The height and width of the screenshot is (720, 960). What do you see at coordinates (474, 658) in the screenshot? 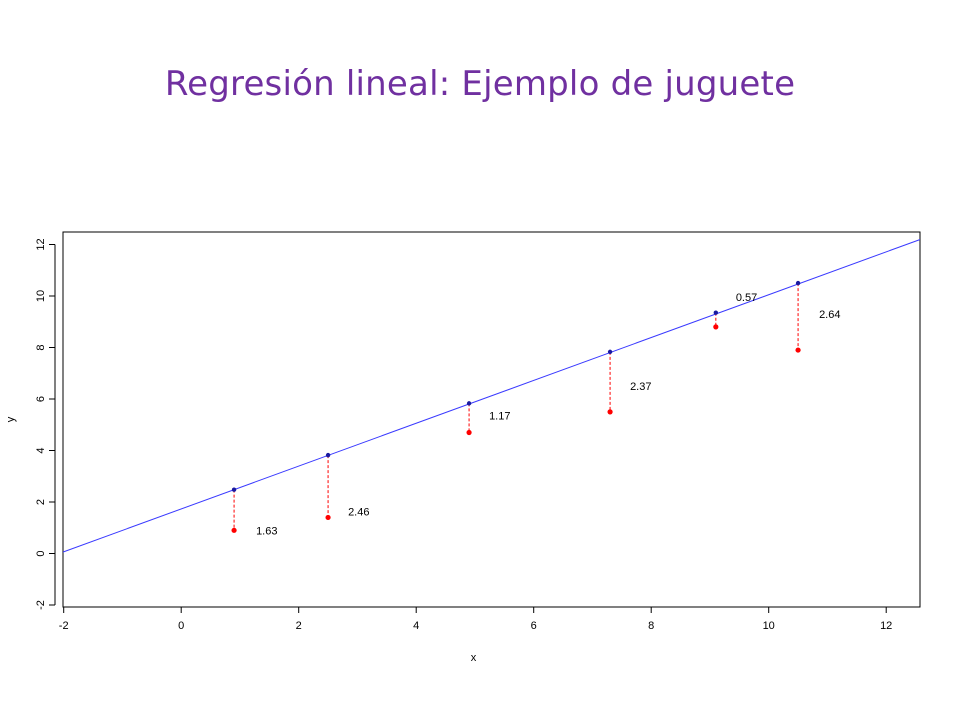
I see `x-axis-title: x` at bounding box center [474, 658].